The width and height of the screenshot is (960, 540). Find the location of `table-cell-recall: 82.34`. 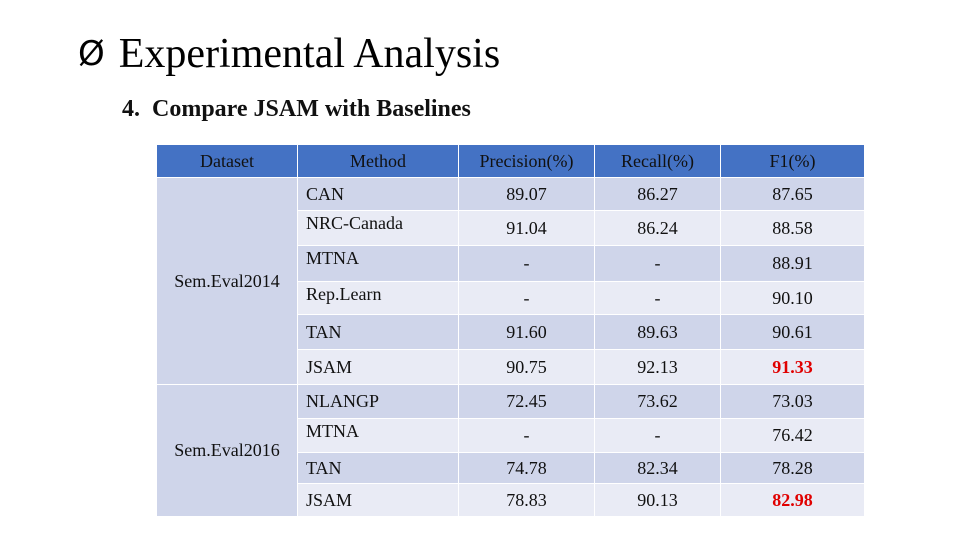

table-cell-recall: 82.34 is located at coordinates (657, 468).